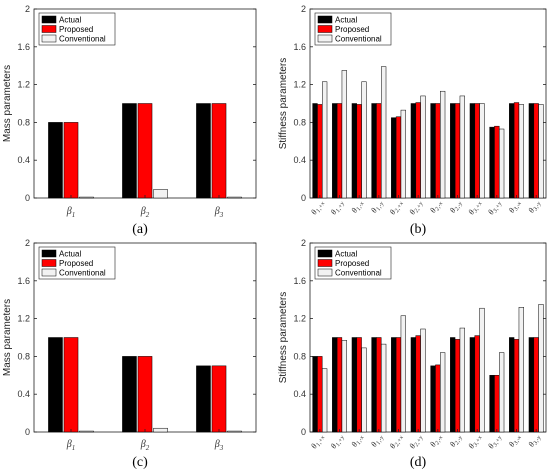 Image resolution: width=550 pixels, height=475 pixels. What do you see at coordinates (317, 207) in the screenshot?
I see `x-tick-label: θ1,+x` at bounding box center [317, 207].